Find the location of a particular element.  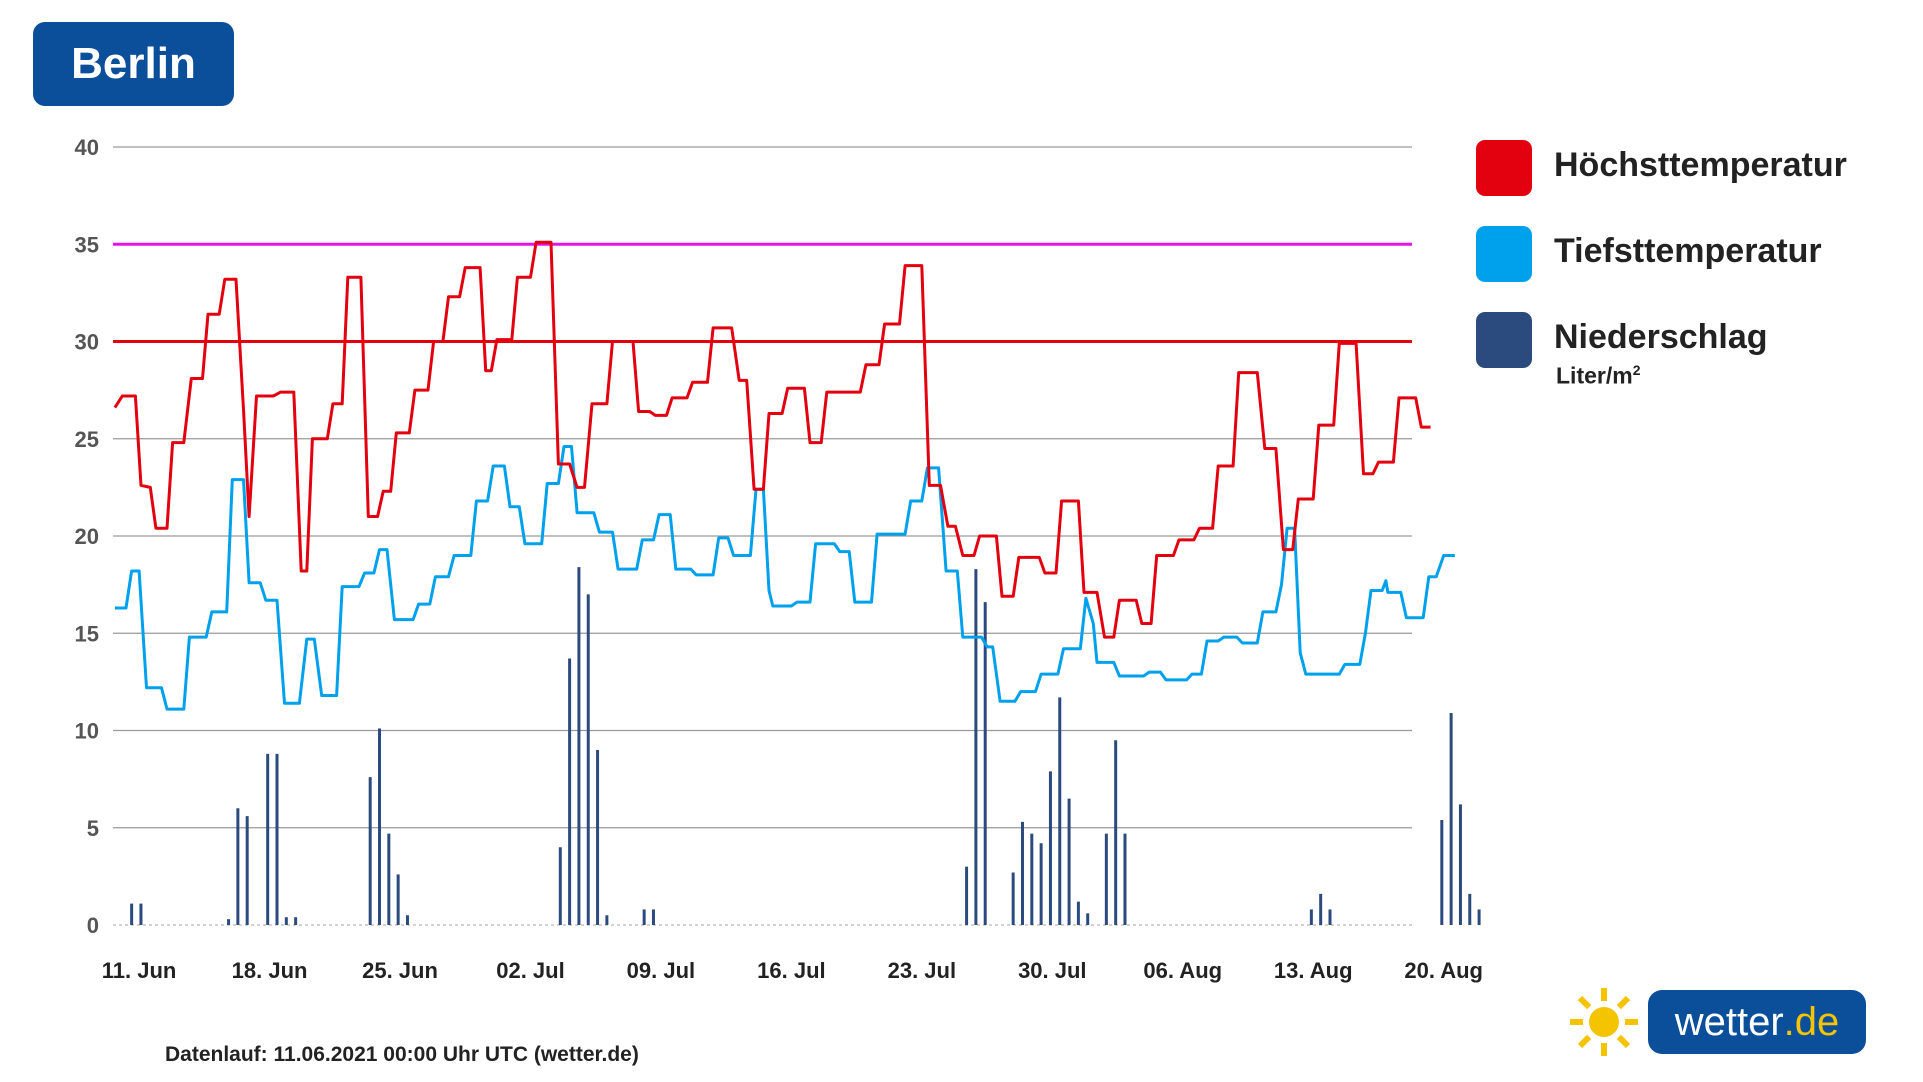

y-tick-label: 10 is located at coordinates (87, 731).